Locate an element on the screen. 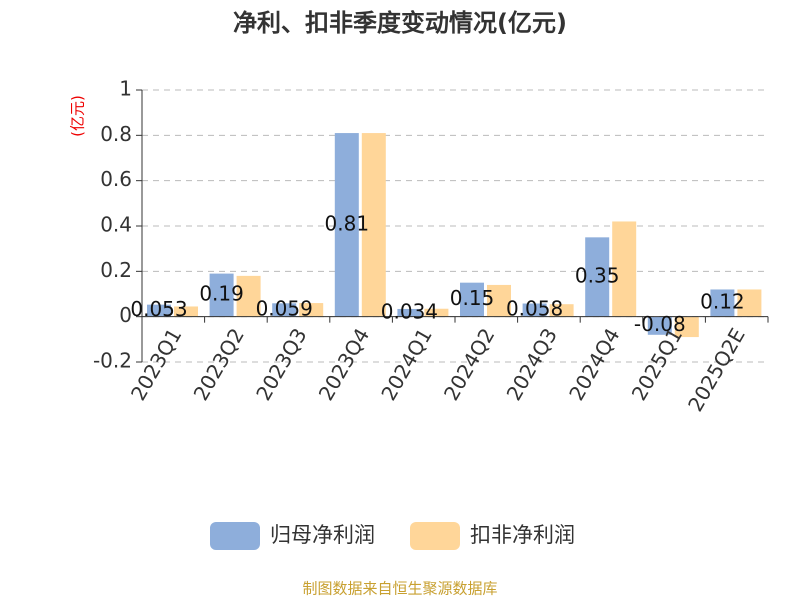 The image size is (800, 604). y-tick-label: 0 is located at coordinates (125, 315).